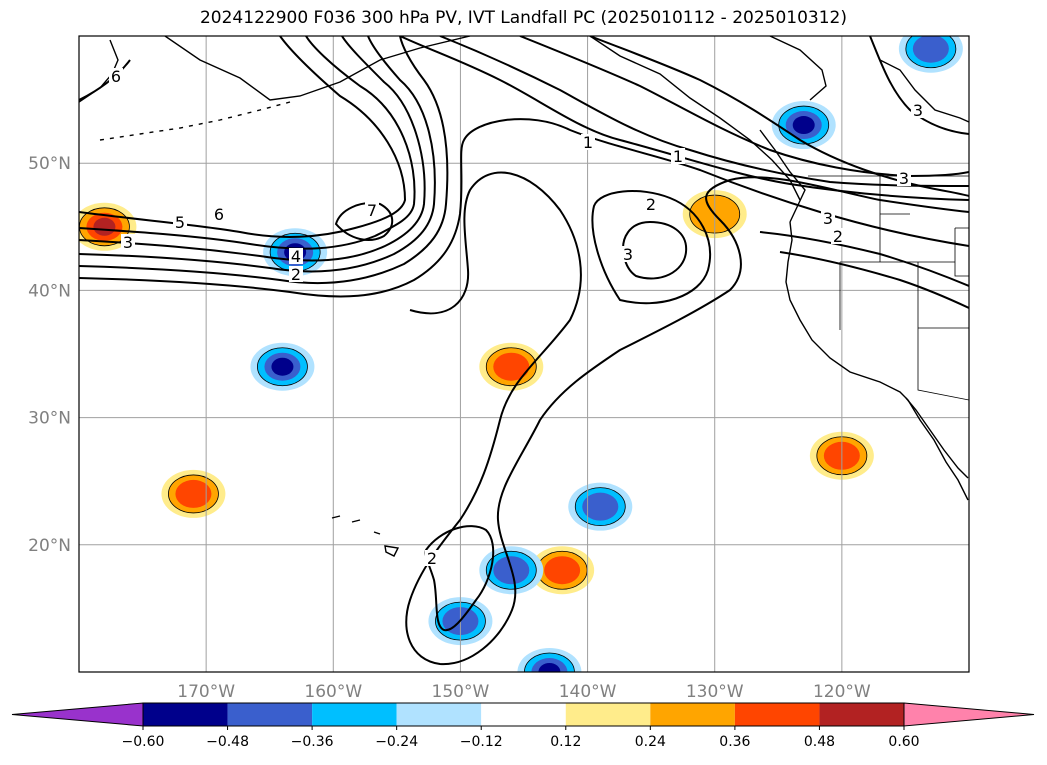 This screenshot has width=1047, height=765. I want to click on colorbar-tick-label: −0.48, so click(227, 742).